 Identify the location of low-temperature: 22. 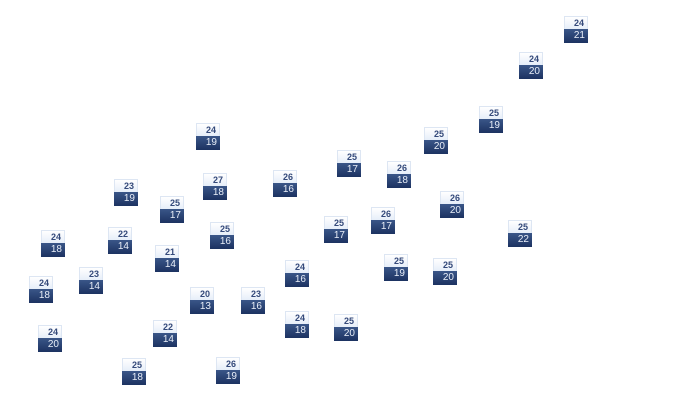
(520, 240).